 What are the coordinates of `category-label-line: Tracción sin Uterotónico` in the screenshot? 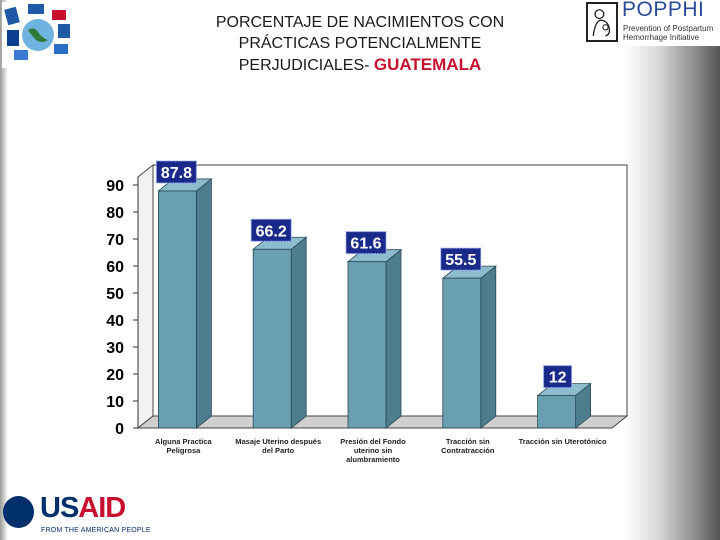 It's located at (563, 441).